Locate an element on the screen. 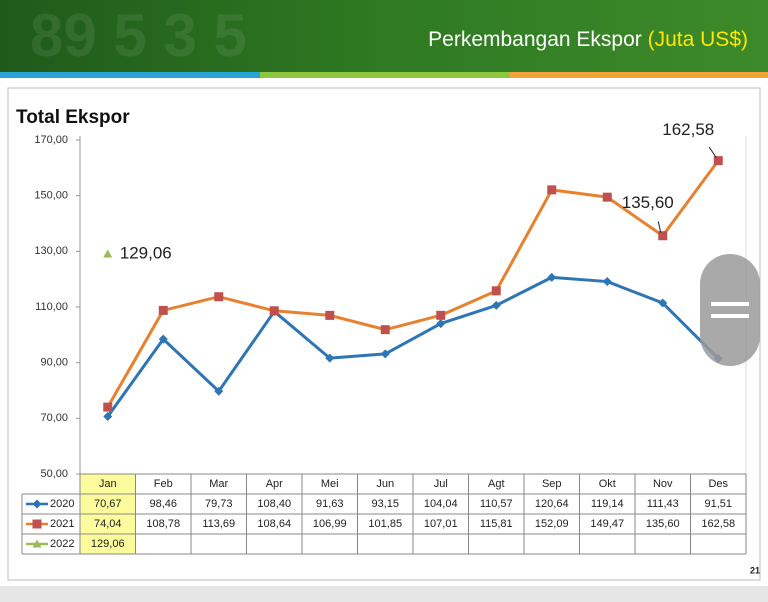  x-tick-label: Mei is located at coordinates (330, 484).